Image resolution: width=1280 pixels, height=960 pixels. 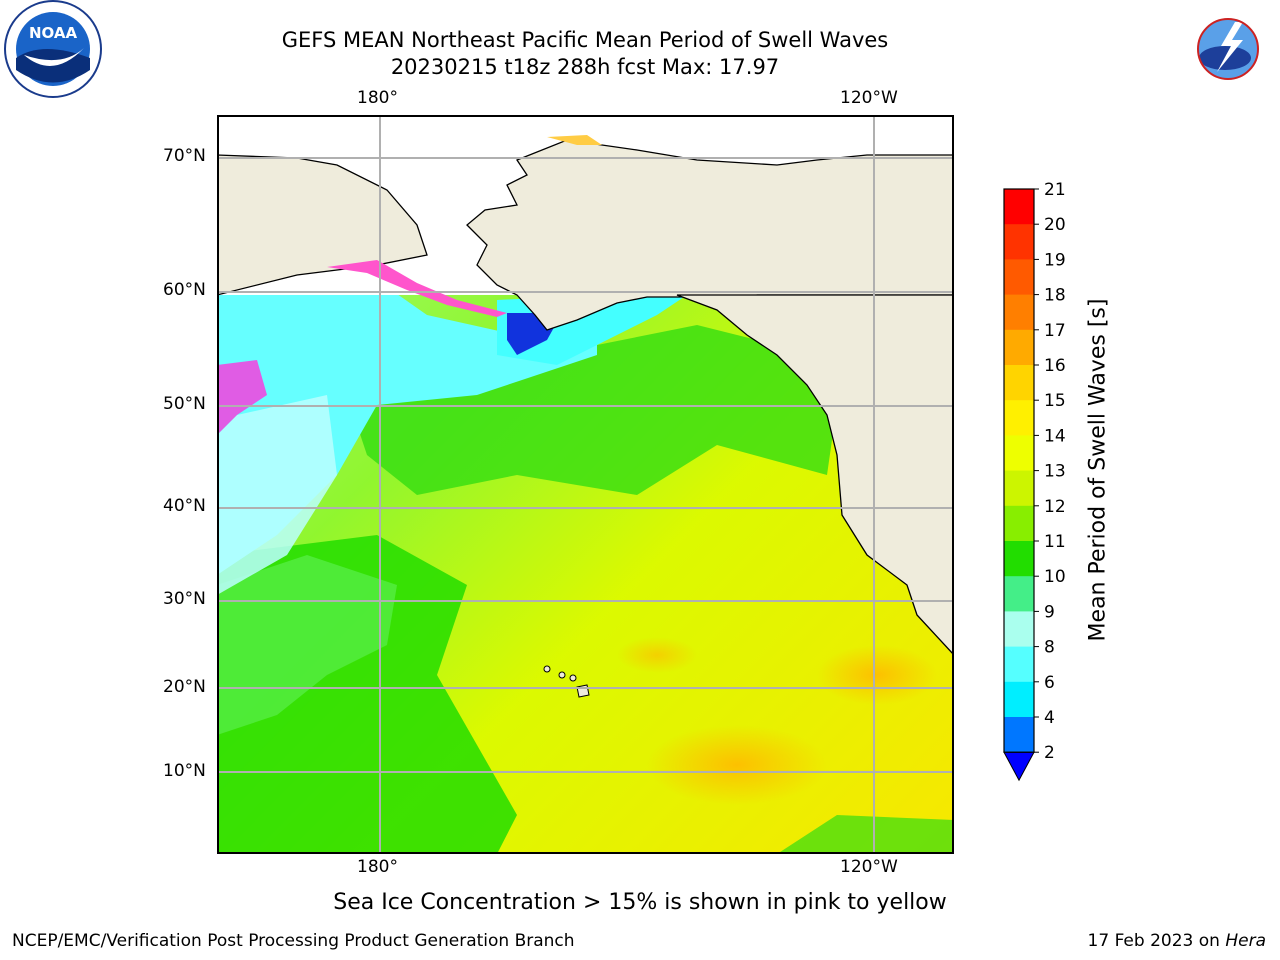 What do you see at coordinates (417, 288) in the screenshot?
I see `sea-ice-bering` at bounding box center [417, 288].